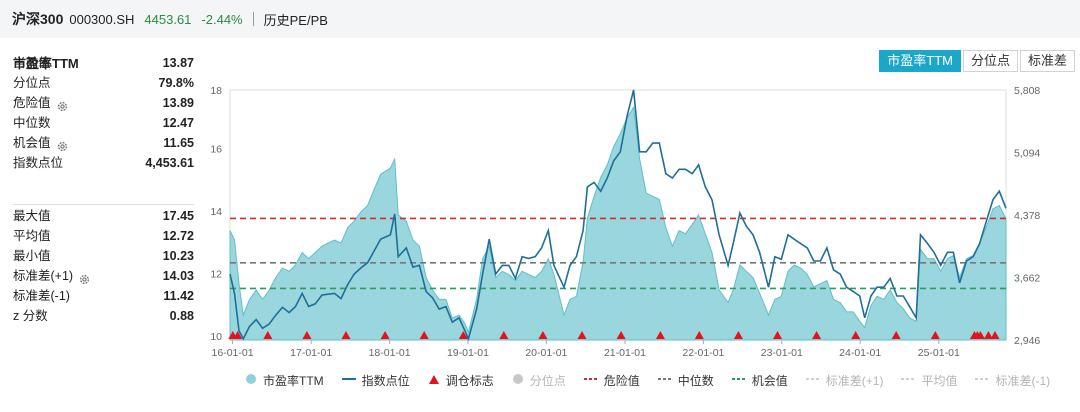 The image size is (1080, 412). What do you see at coordinates (385, 381) in the screenshot?
I see `legend-label: 指数点位` at bounding box center [385, 381].